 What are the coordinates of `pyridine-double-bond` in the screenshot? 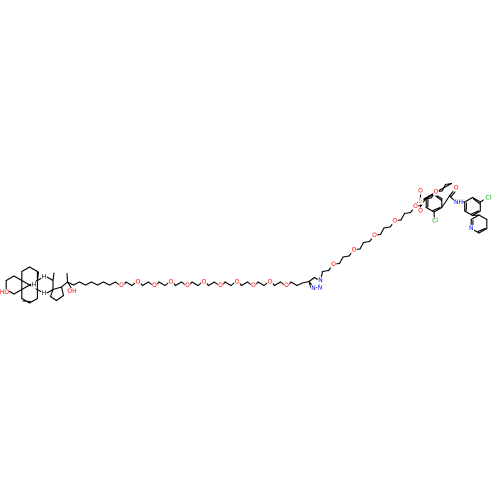 It's located at (481, 230).